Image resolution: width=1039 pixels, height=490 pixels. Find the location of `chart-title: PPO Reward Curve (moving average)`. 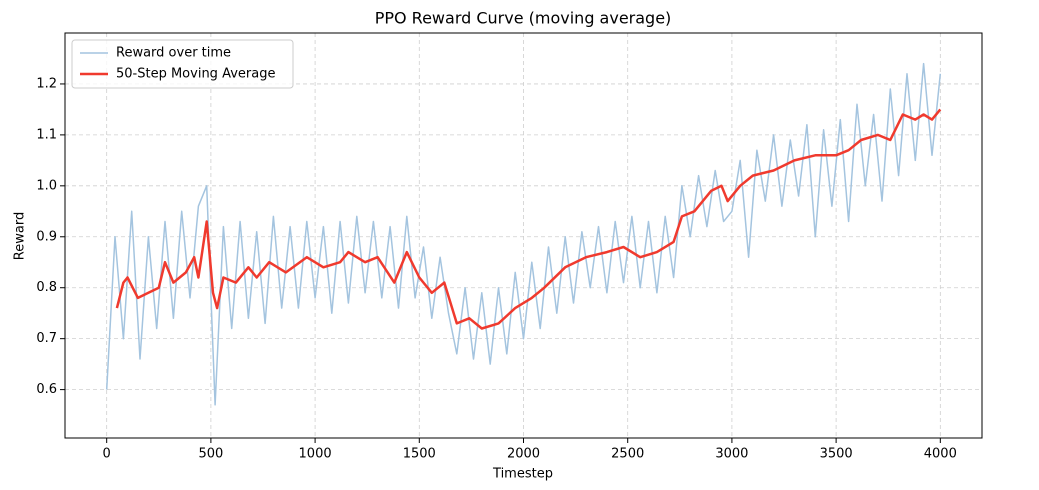

chart-title: PPO Reward Curve (moving average) is located at coordinates (523, 18).